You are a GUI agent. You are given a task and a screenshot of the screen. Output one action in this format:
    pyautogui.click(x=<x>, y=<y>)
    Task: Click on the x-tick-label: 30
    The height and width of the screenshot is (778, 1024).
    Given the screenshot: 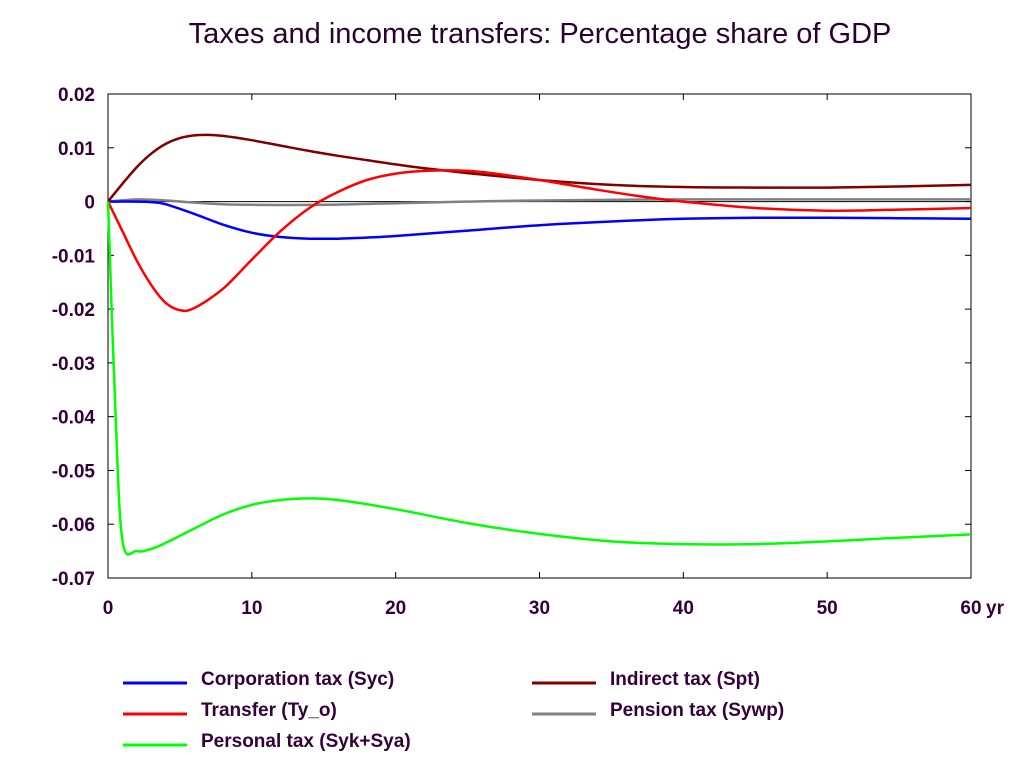 What is the action you would take?
    pyautogui.click(x=539, y=608)
    